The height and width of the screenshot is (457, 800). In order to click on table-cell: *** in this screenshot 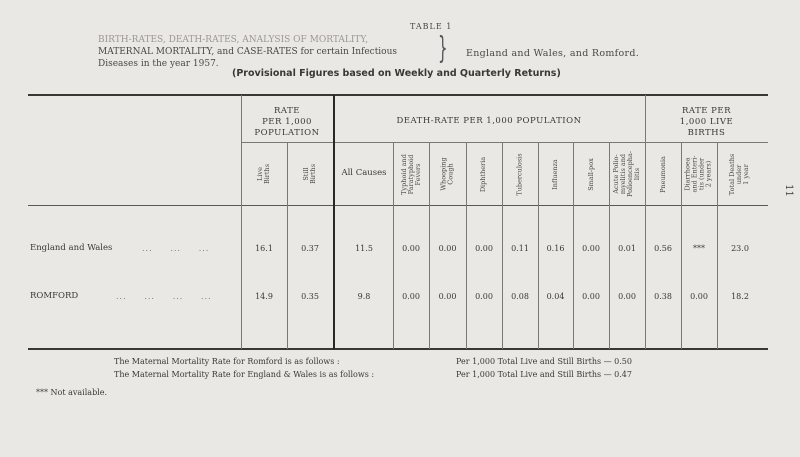, I will do `click(699, 248)`.